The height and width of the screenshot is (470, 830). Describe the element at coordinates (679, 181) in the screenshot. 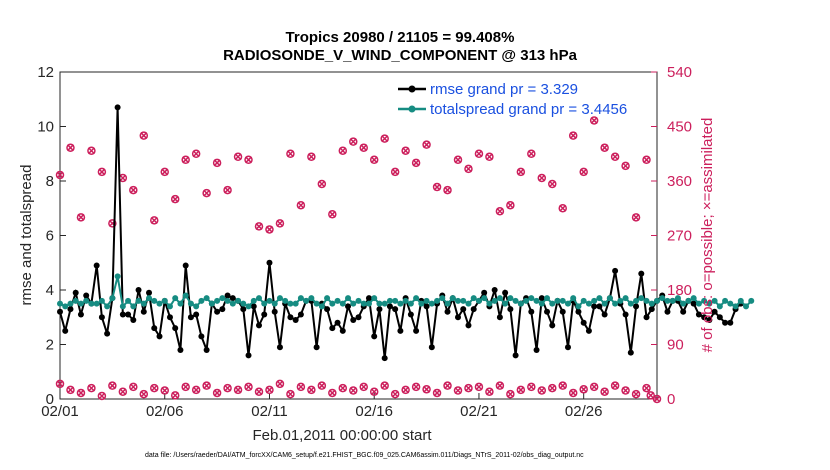

I see `right-tick-label: 360` at that location.